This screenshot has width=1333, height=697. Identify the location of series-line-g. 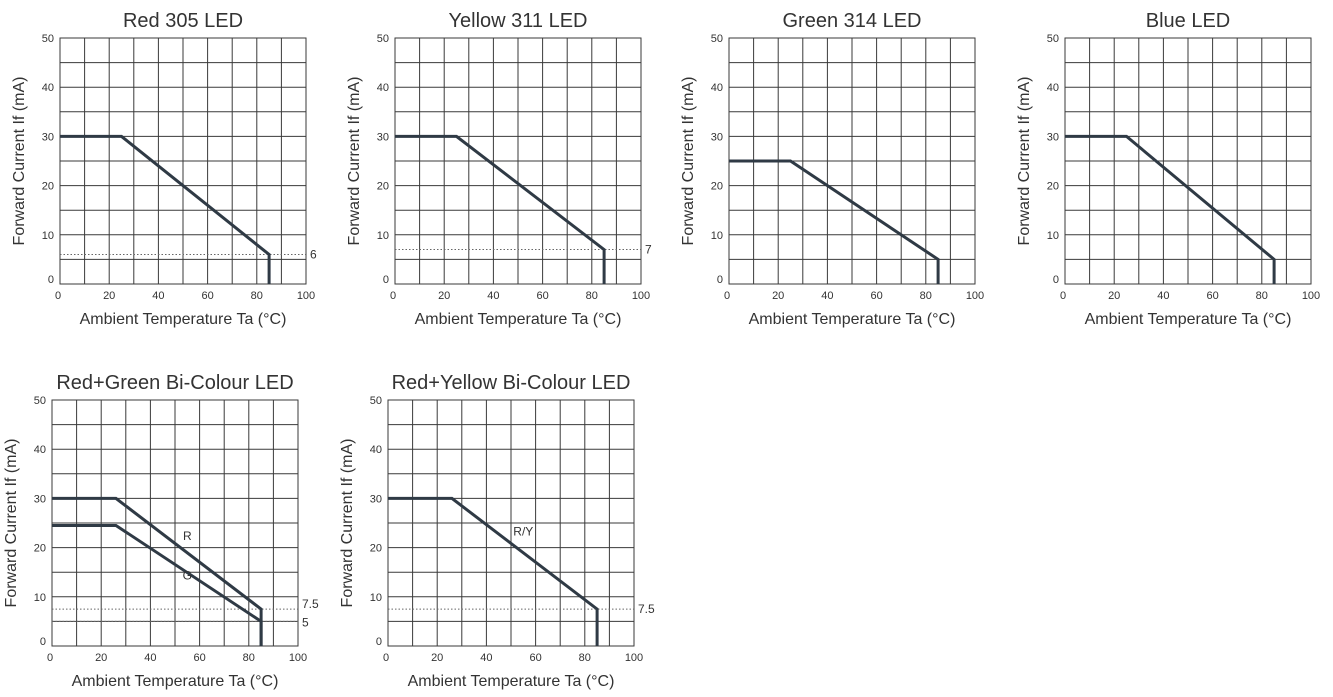
(157, 584).